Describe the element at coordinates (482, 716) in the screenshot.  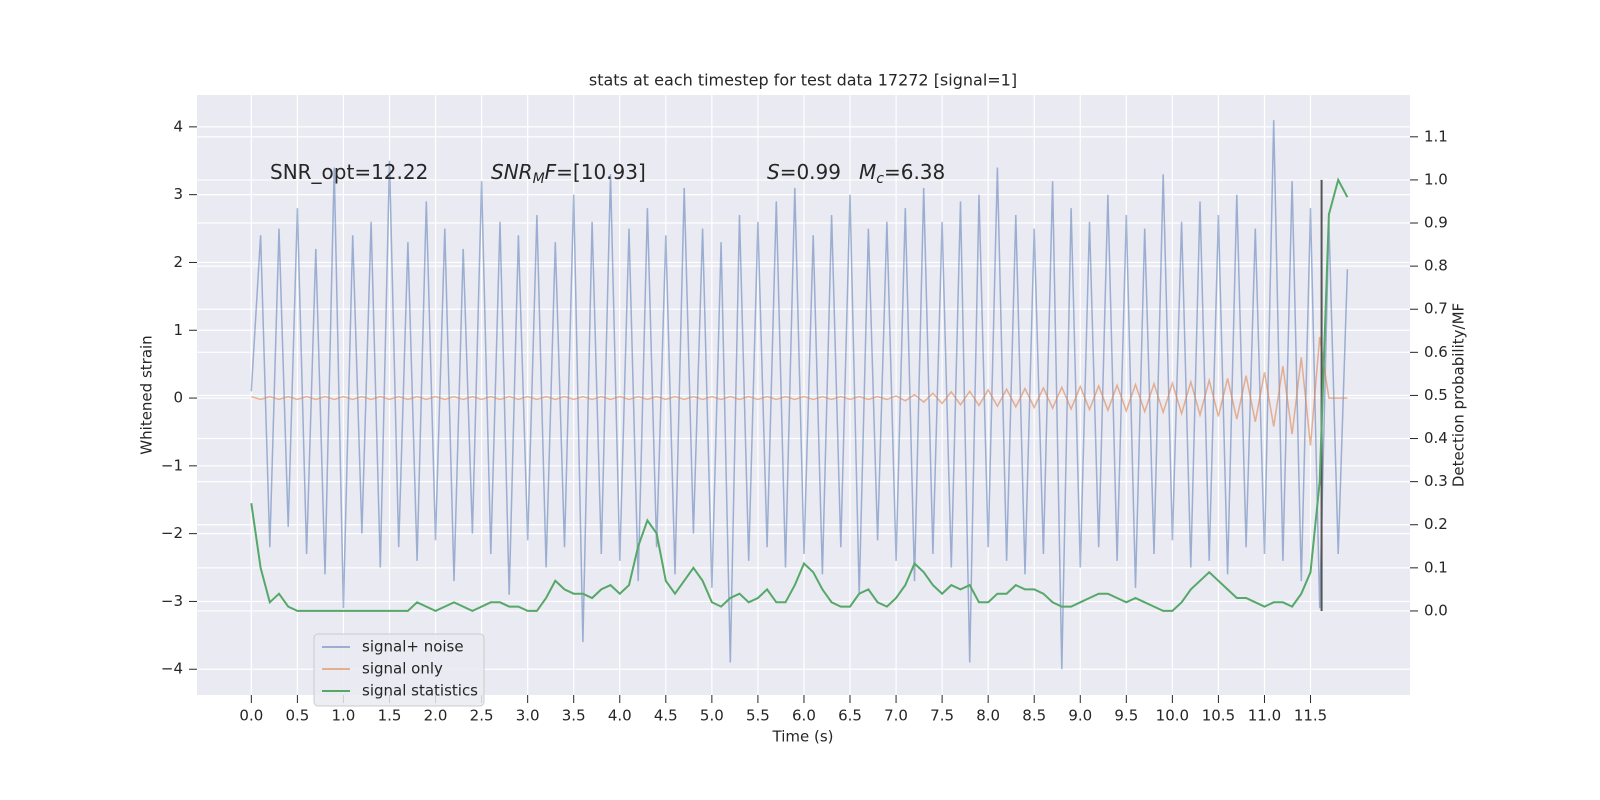
I see `x-tick-label: 2.5` at that location.